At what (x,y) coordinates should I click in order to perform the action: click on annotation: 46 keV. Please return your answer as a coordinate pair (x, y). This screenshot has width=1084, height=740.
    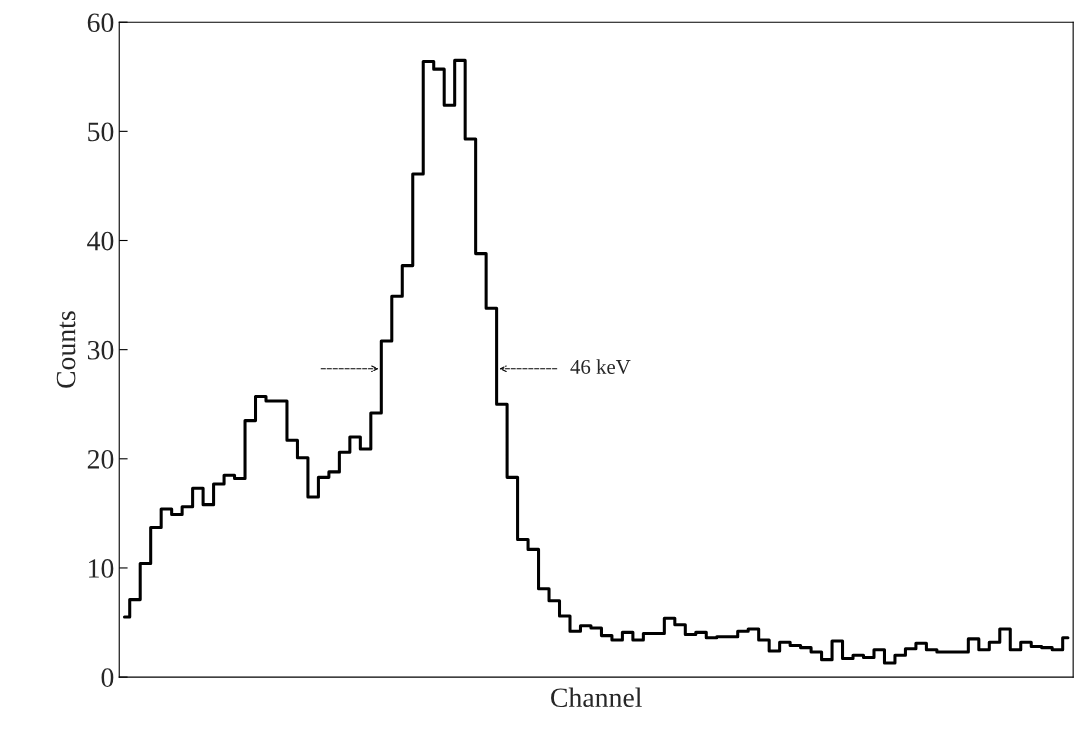
    Looking at the image, I should click on (600, 367).